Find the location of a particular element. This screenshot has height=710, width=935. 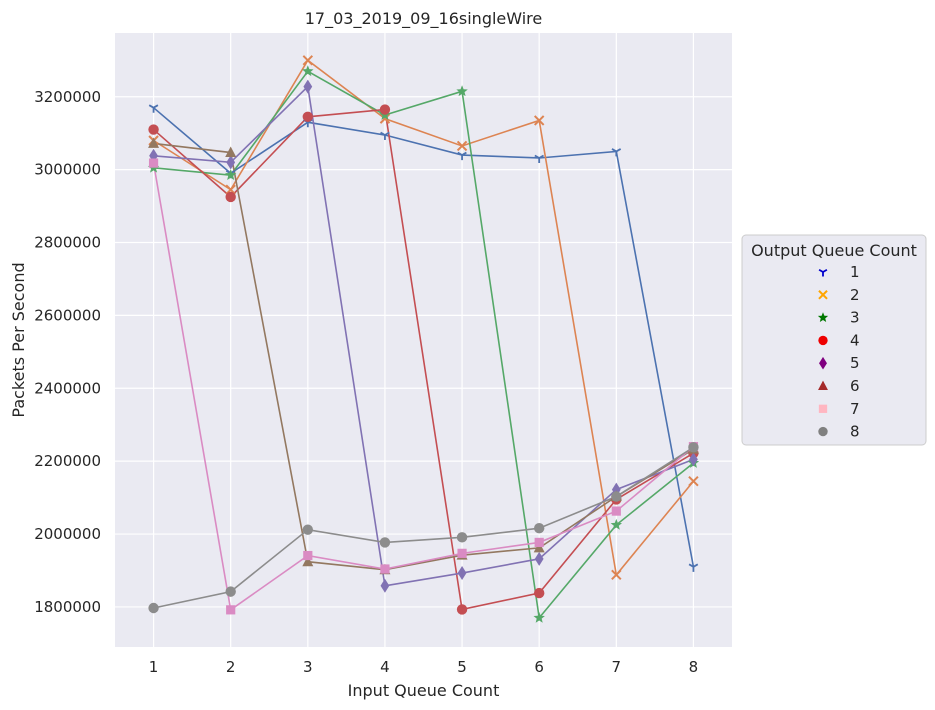

legend: Output Queue Count 1 2 3 4 5 6 7 8 is located at coordinates (834, 340).